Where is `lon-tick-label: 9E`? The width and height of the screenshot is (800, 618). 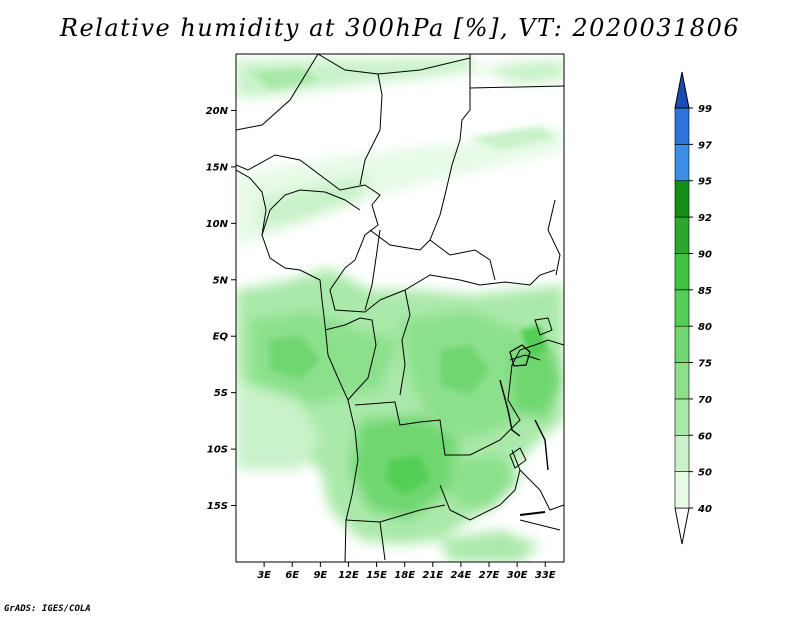 lon-tick-label: 9E is located at coordinates (320, 575).